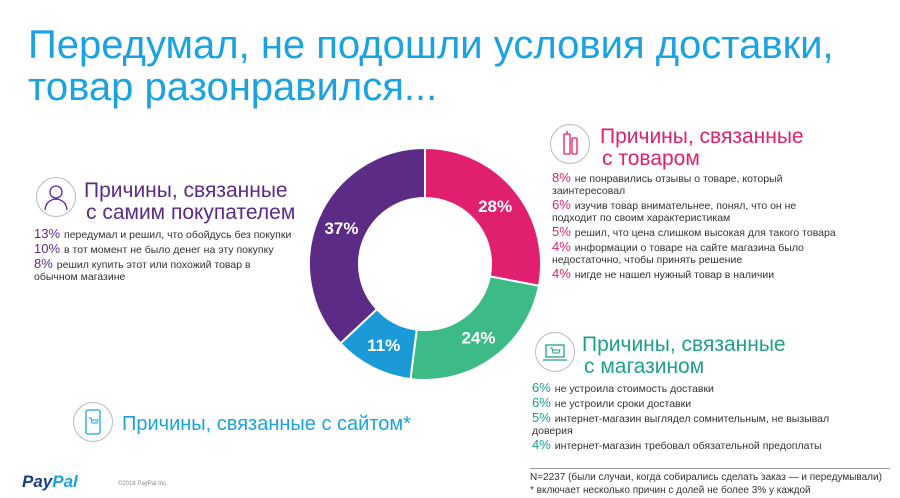 This screenshot has height=498, width=900. I want to click on list-item: 6% не устроила стоимость доставки, so click(702, 387).